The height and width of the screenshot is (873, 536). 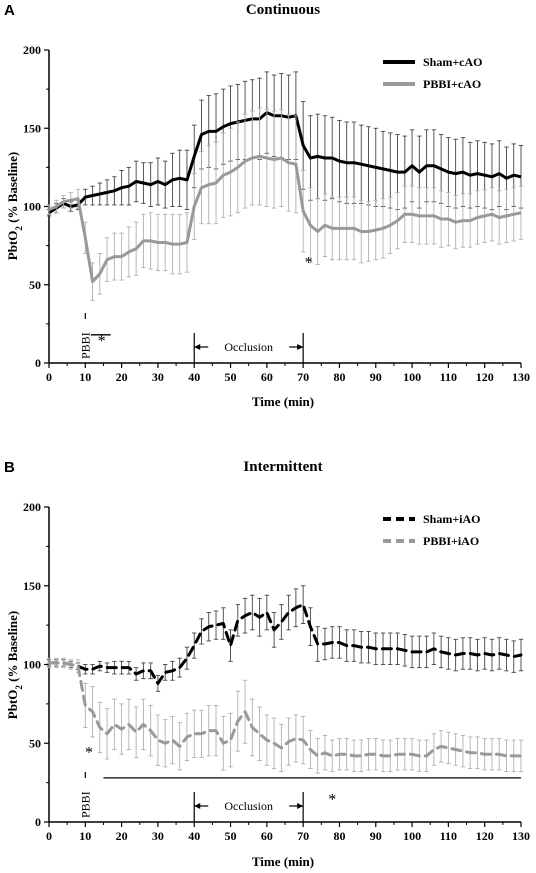 I want to click on chart-title-b: Intermittent, so click(x=282, y=467).